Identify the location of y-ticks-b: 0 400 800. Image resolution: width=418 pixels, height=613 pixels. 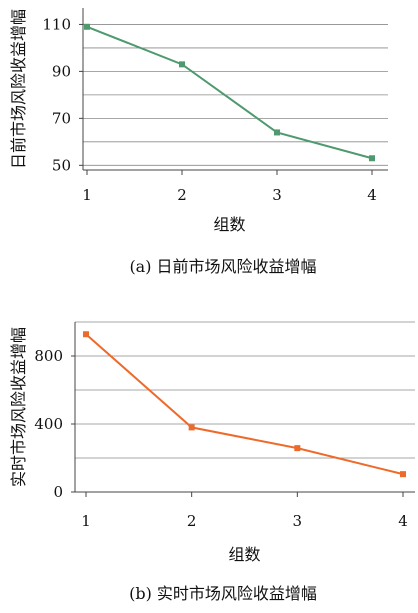
(54, 424).